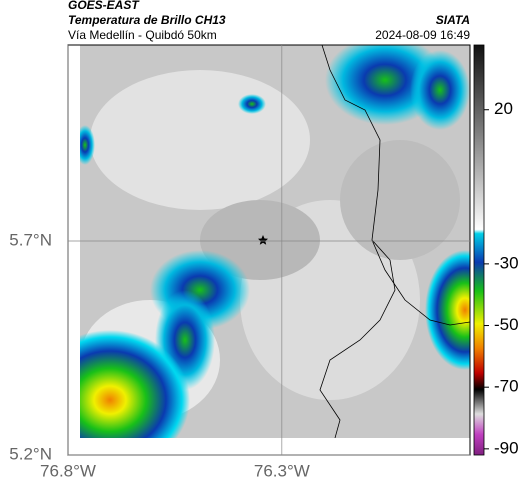  I want to click on agency: SIATA, so click(453, 20).